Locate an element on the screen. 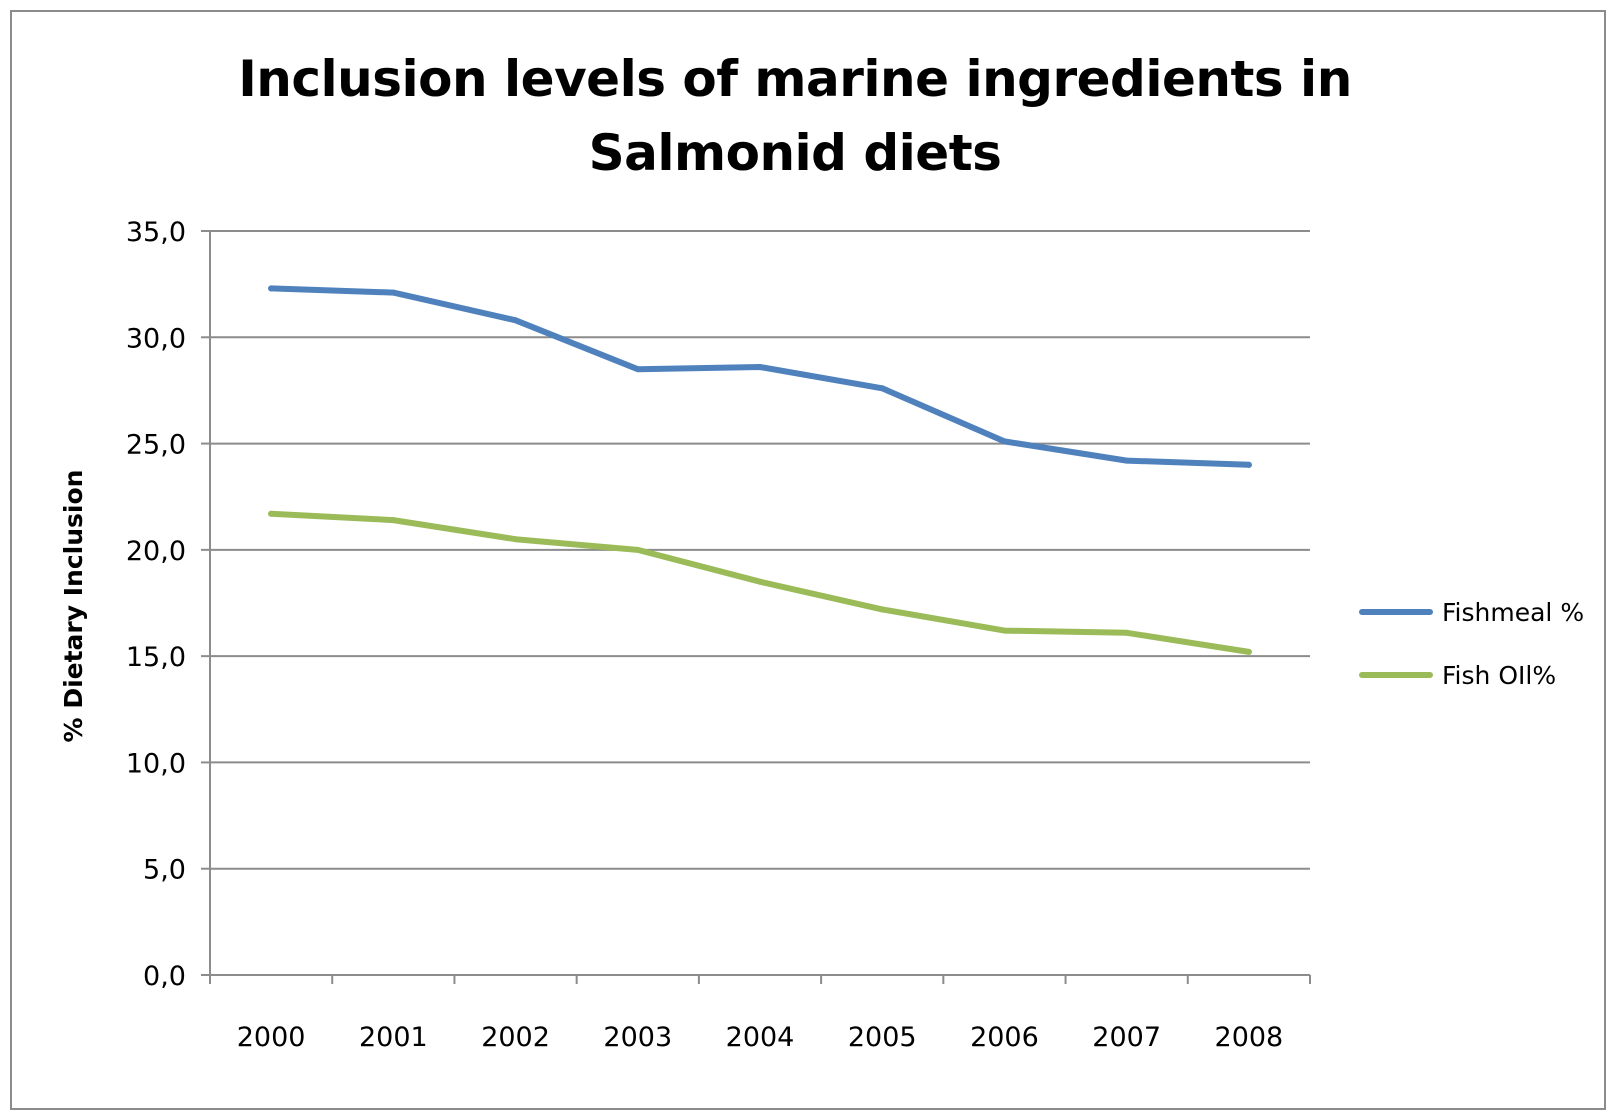  x-tick-label: 2002 is located at coordinates (515, 1037).